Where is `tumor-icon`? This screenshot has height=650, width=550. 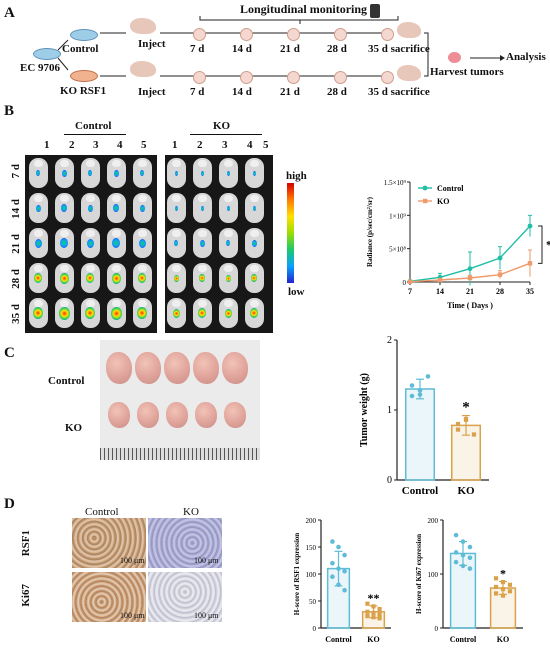 tumor-icon is located at coordinates (454, 57).